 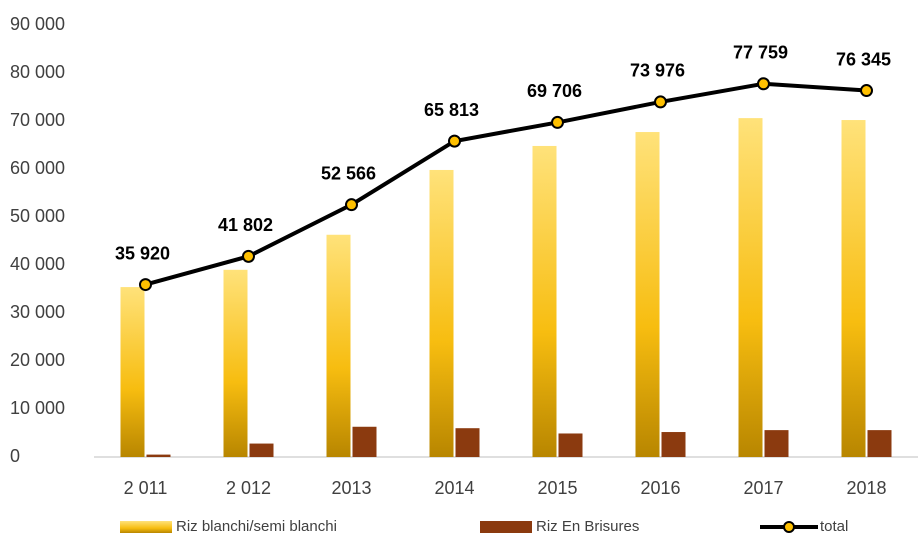 I want to click on data-label: 52 566, so click(x=348, y=173).